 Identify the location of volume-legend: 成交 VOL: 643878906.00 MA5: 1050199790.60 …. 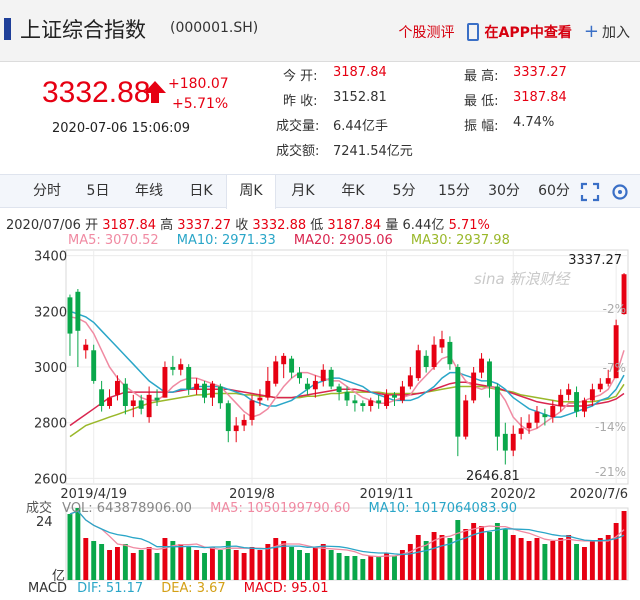
(278, 506).